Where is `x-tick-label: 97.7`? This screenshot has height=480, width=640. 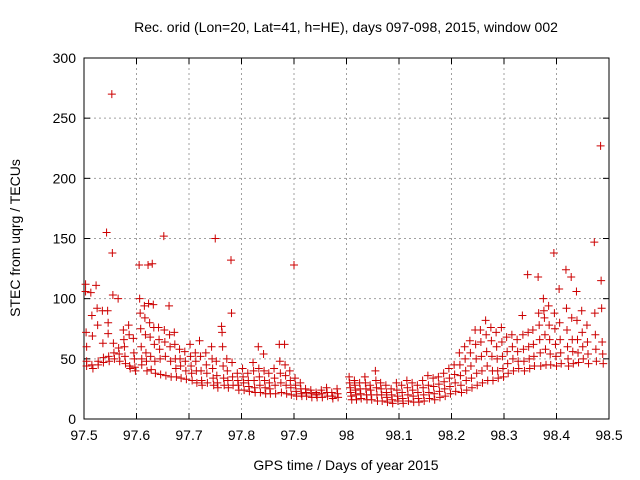
x-tick-label: 97.7 is located at coordinates (188, 435).